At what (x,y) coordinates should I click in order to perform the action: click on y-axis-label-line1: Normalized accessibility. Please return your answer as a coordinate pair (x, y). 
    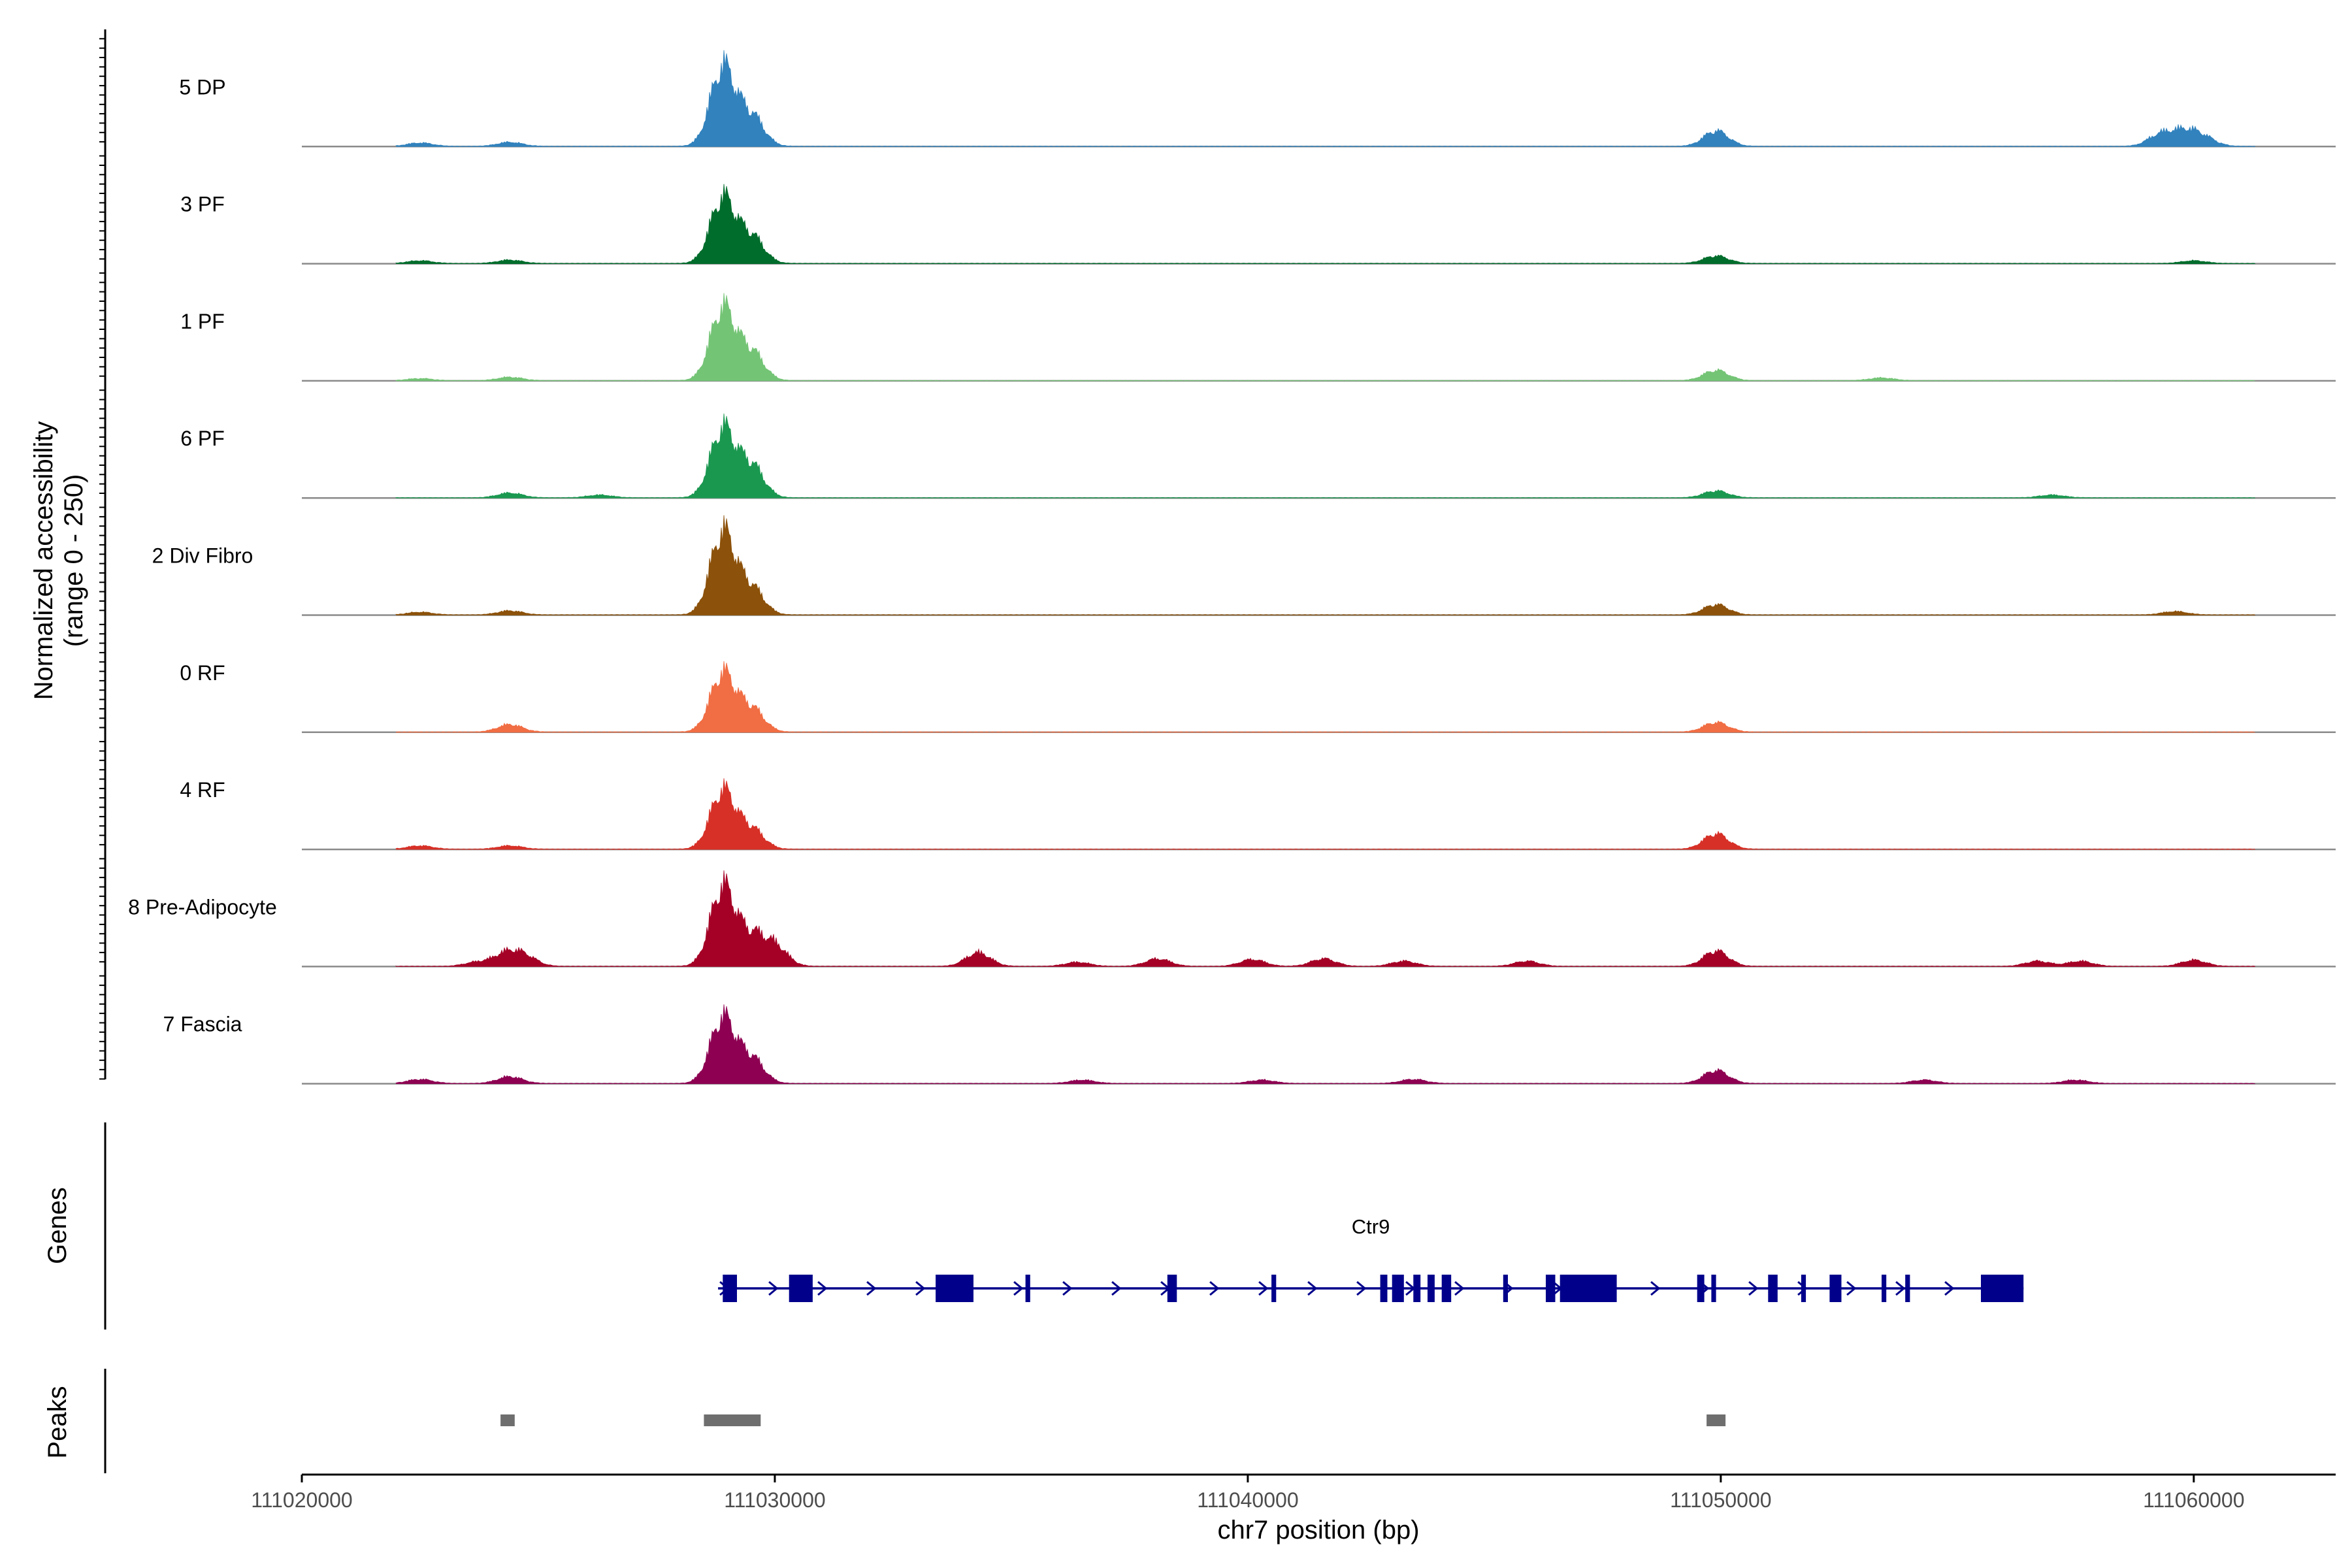
    Looking at the image, I should click on (43, 560).